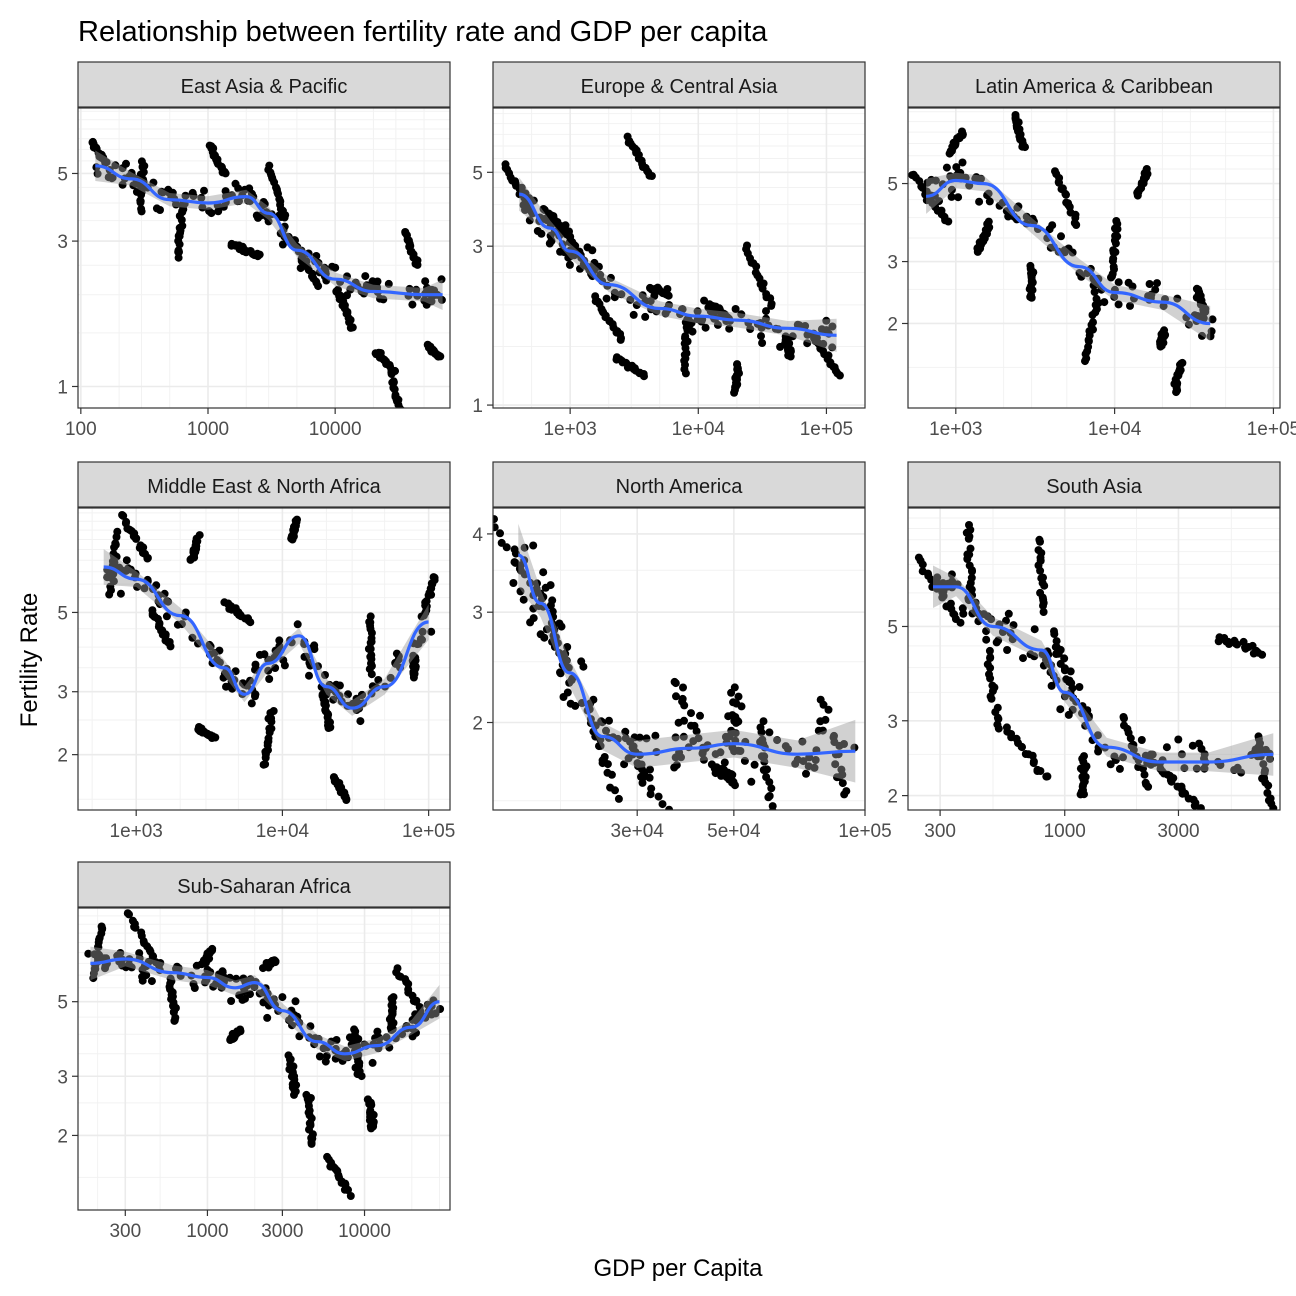  I want to click on x-axis-title: GDP per Capita, so click(679, 1268).